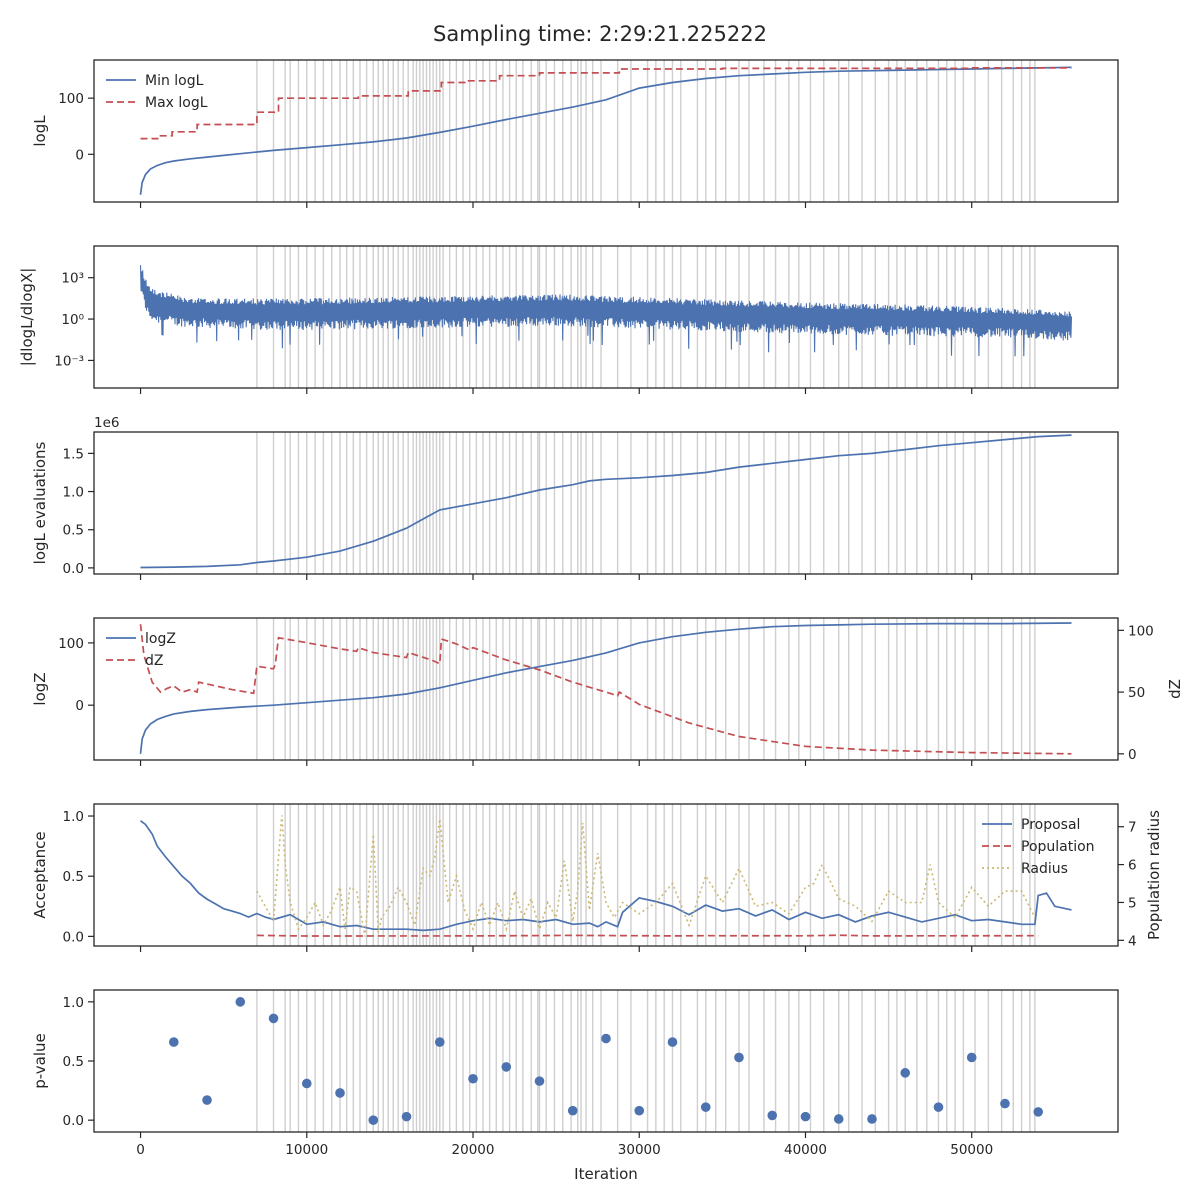  What do you see at coordinates (606, 103) in the screenshot?
I see `series-max-logl` at bounding box center [606, 103].